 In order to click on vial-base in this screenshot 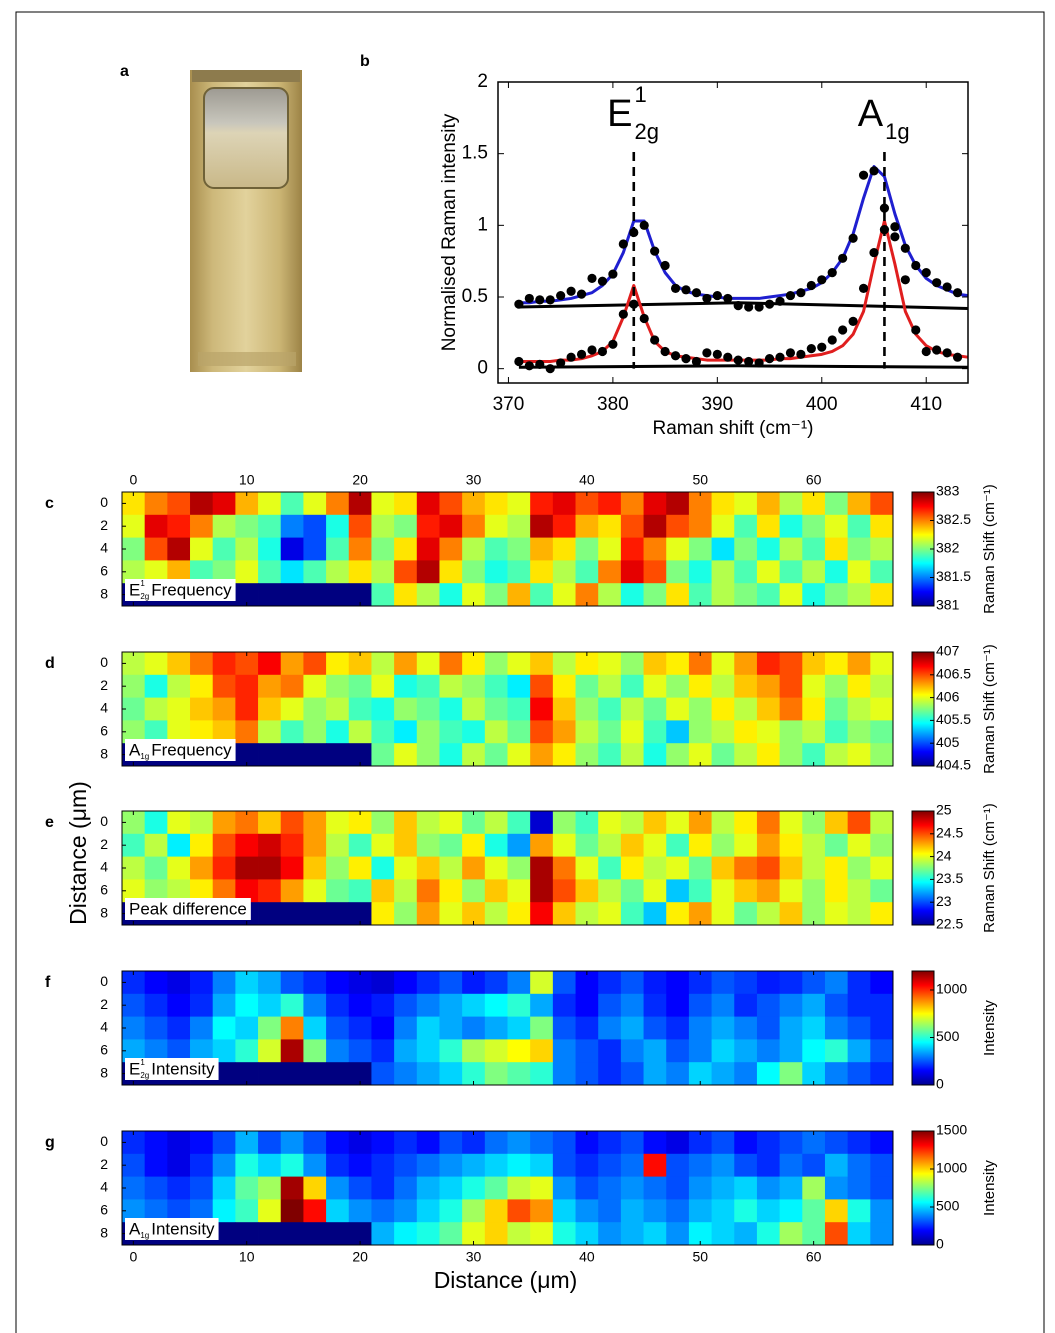, I will do `click(247, 359)`.